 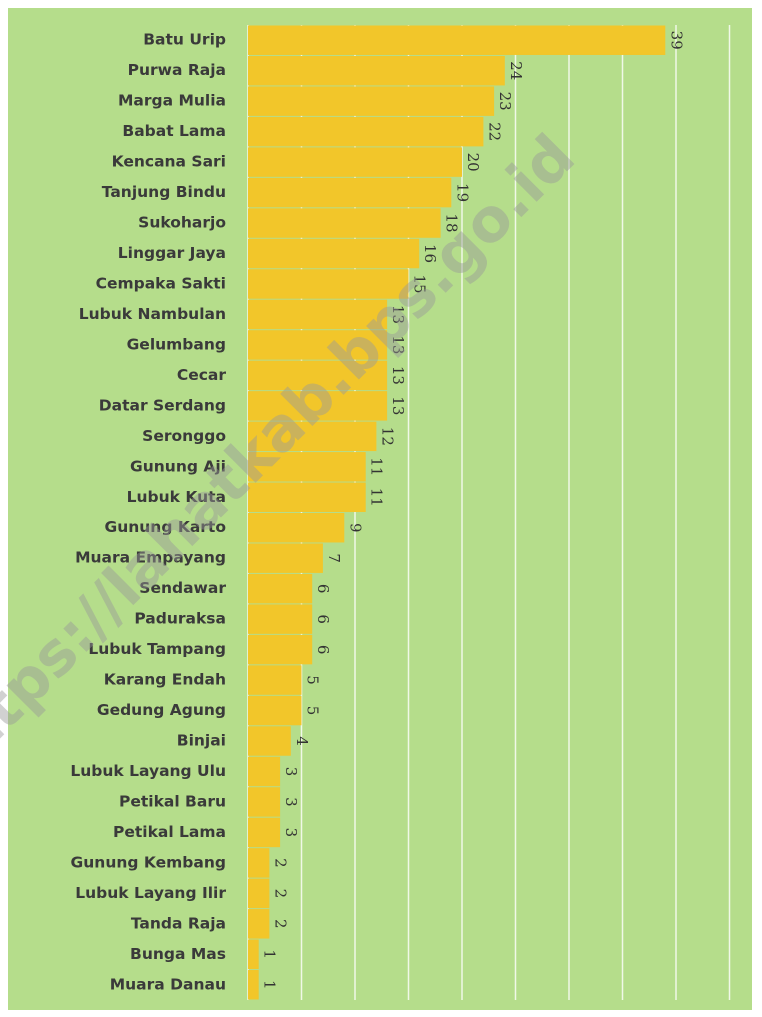 I want to click on y-tick-label: Gunung Karto, so click(x=165, y=527).